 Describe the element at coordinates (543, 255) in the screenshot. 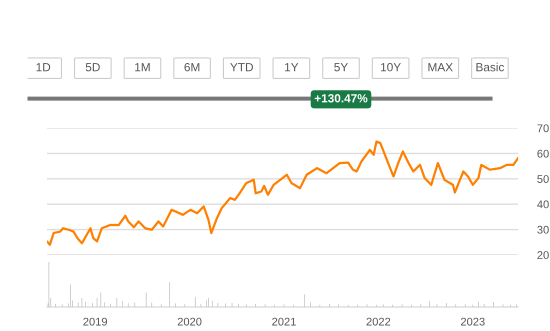

I see `y-tick-label: 20` at that location.